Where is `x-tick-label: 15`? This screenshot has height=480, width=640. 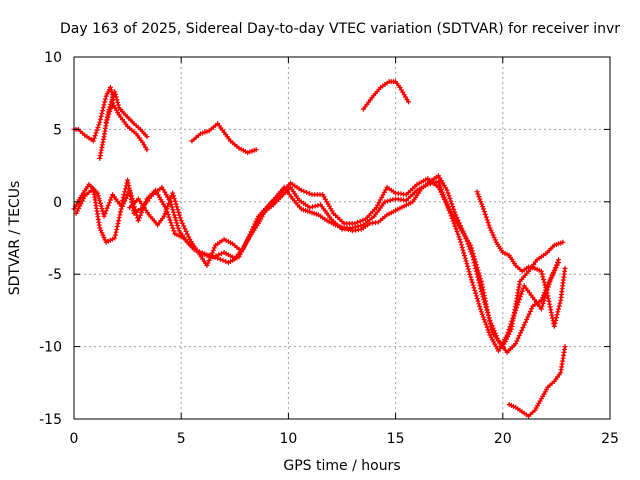
x-tick-label: 15 is located at coordinates (396, 439).